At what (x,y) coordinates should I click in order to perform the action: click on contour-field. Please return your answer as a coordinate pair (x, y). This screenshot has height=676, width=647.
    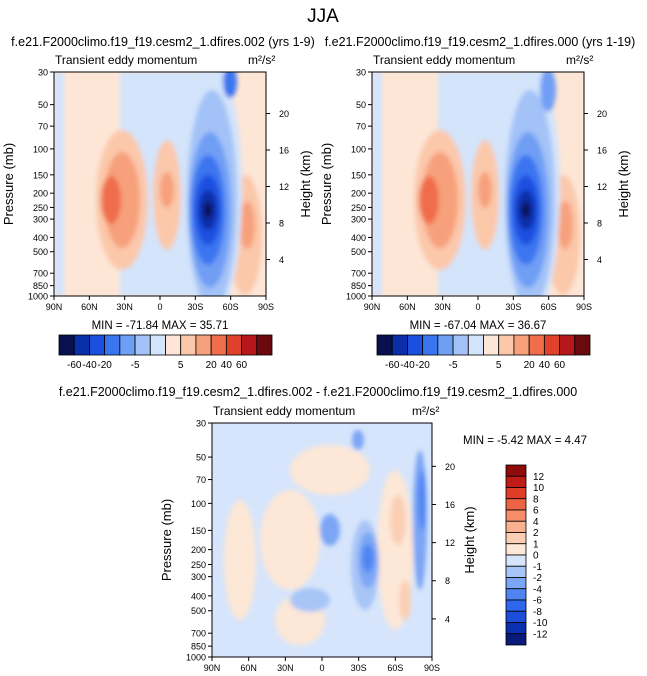
    Looking at the image, I should click on (478, 184).